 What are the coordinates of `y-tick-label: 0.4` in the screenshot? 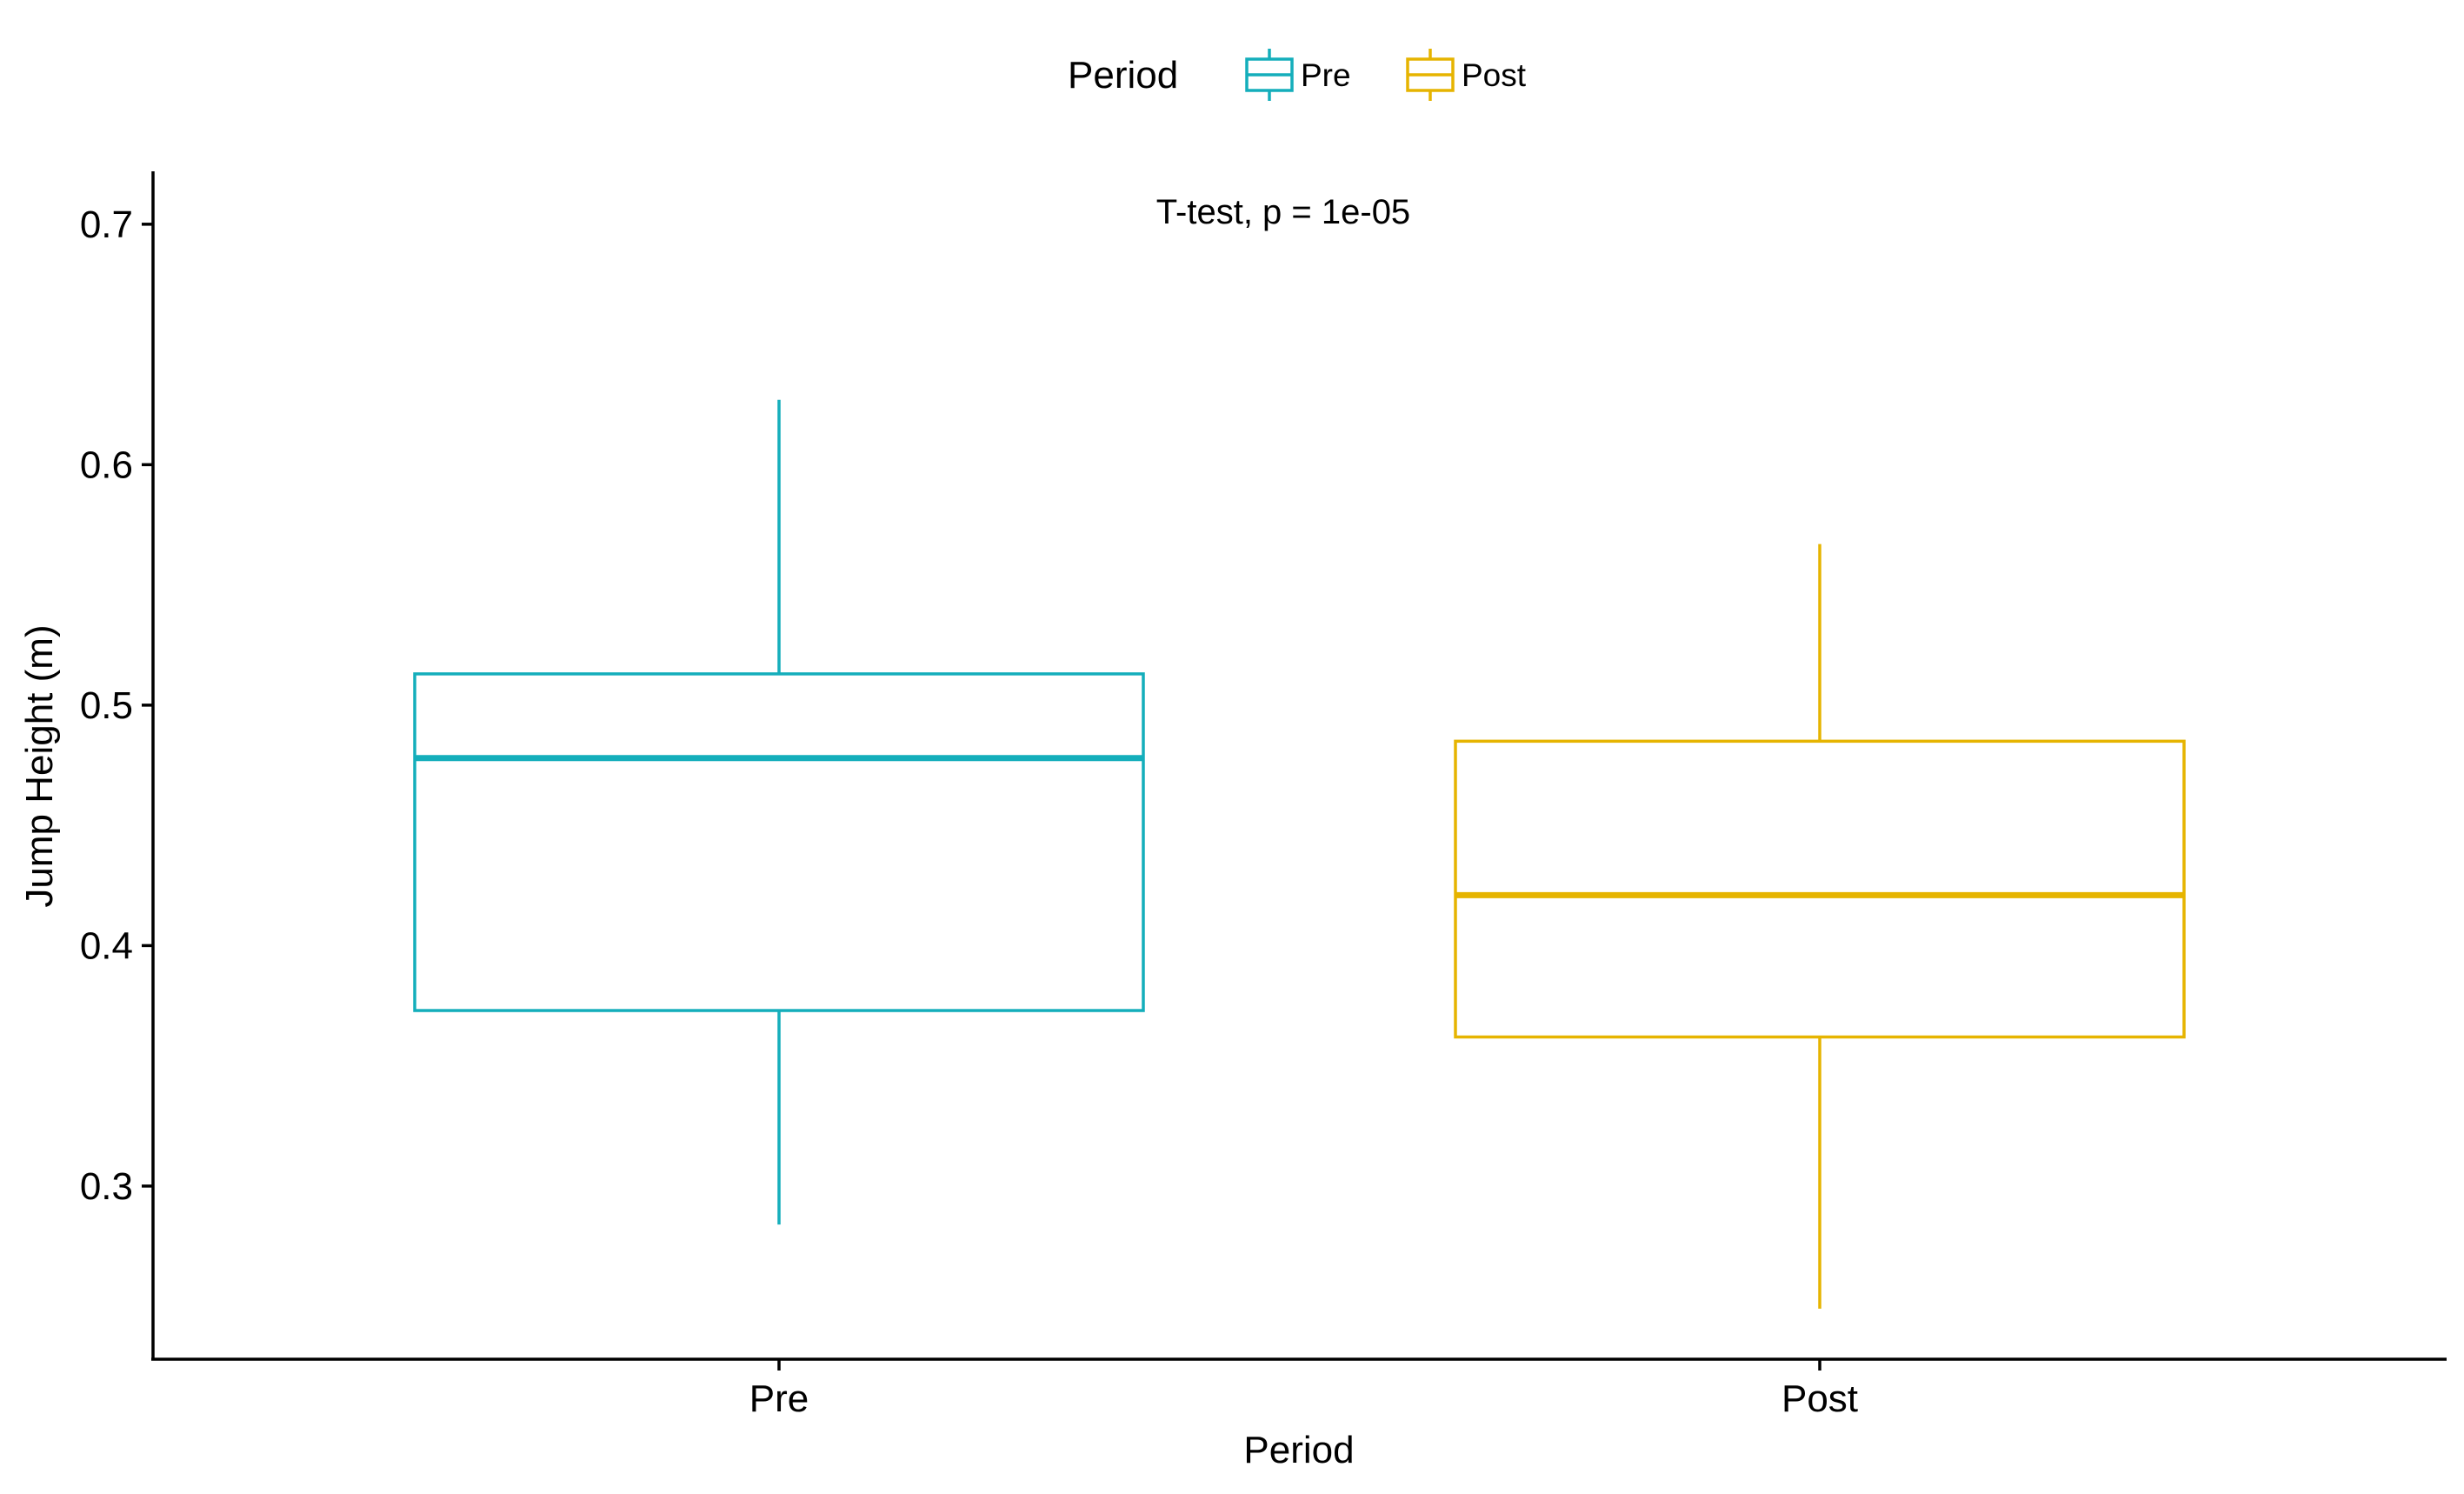 It's located at (106, 945).